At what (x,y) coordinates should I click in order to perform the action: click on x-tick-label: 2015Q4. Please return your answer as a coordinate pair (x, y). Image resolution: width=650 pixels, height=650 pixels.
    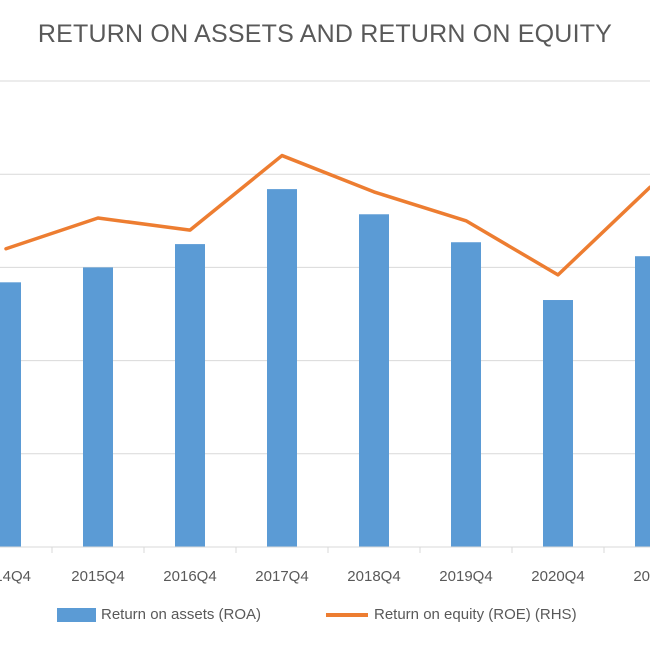
    Looking at the image, I should click on (97, 576).